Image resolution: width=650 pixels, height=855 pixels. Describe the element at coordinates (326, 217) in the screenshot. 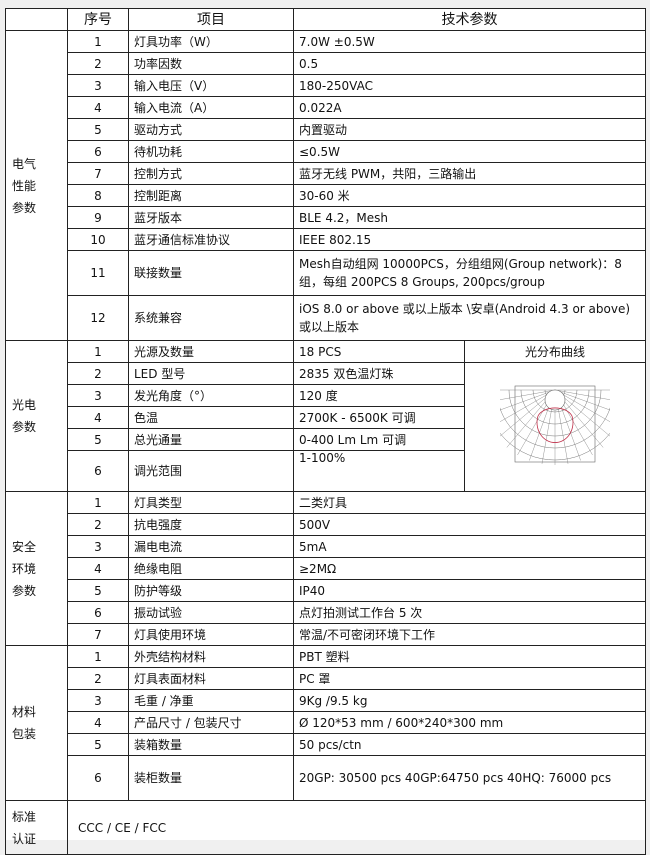

I see `table-row: 9 蓝牙版本 BLE 4.2，Mesh` at that location.